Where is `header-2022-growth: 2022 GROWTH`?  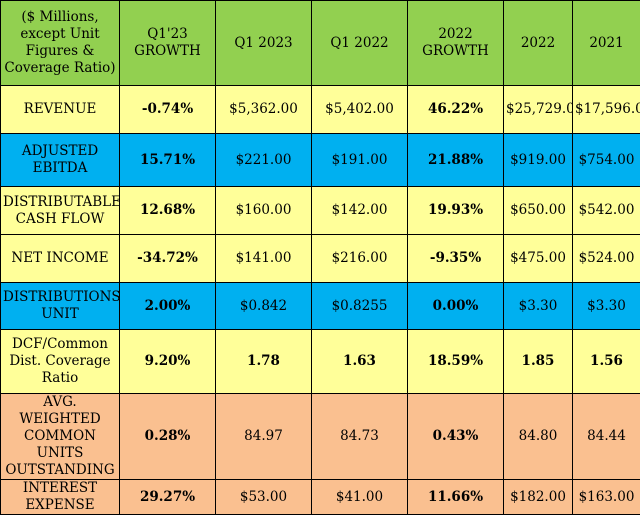 header-2022-growth: 2022 GROWTH is located at coordinates (456, 43).